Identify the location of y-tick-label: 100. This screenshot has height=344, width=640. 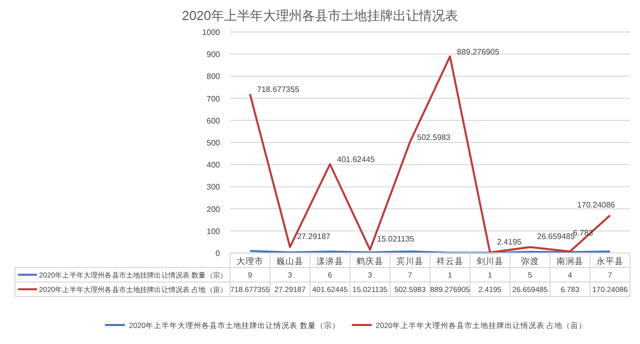
(213, 231).